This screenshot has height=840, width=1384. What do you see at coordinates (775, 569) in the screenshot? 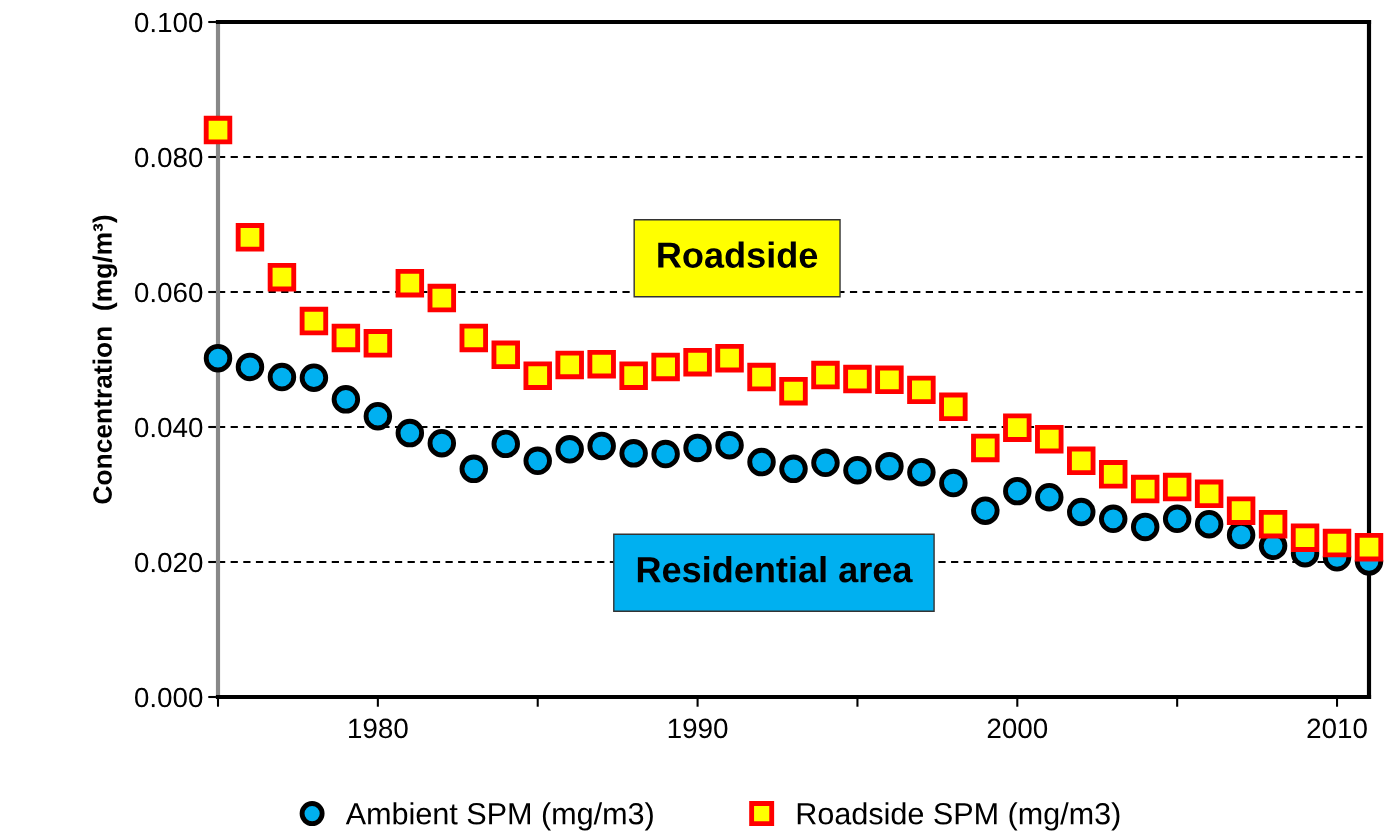
I see `annotation: Residential area` at bounding box center [775, 569].